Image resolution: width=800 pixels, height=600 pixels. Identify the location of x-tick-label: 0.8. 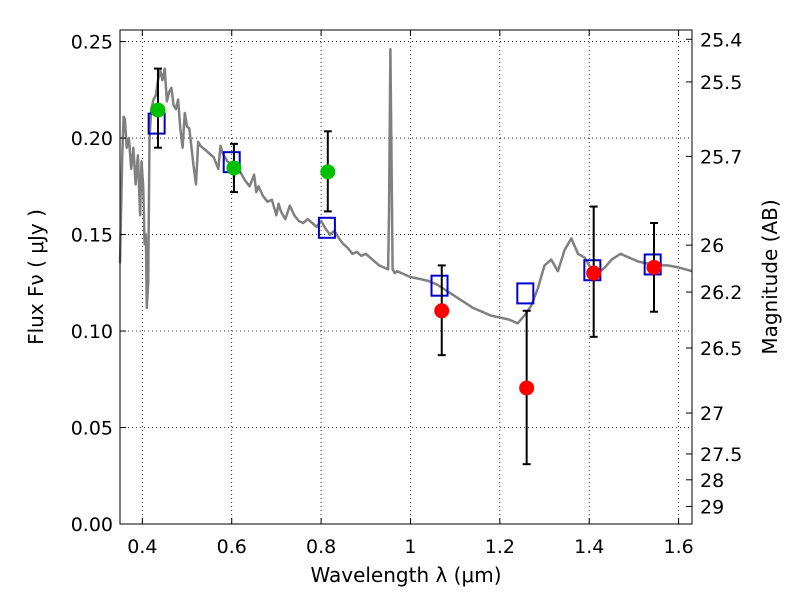
(321, 547).